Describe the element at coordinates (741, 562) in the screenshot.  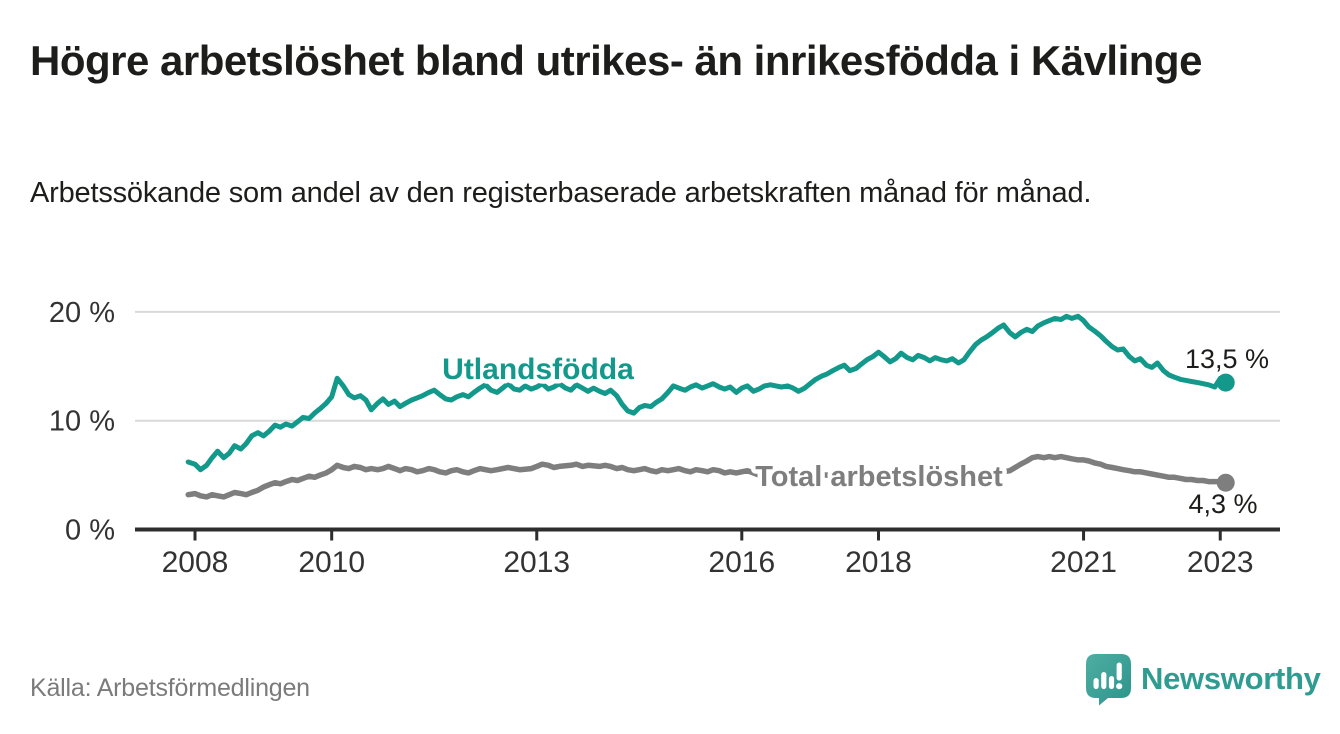
I see `x-tick-label: 2016` at that location.